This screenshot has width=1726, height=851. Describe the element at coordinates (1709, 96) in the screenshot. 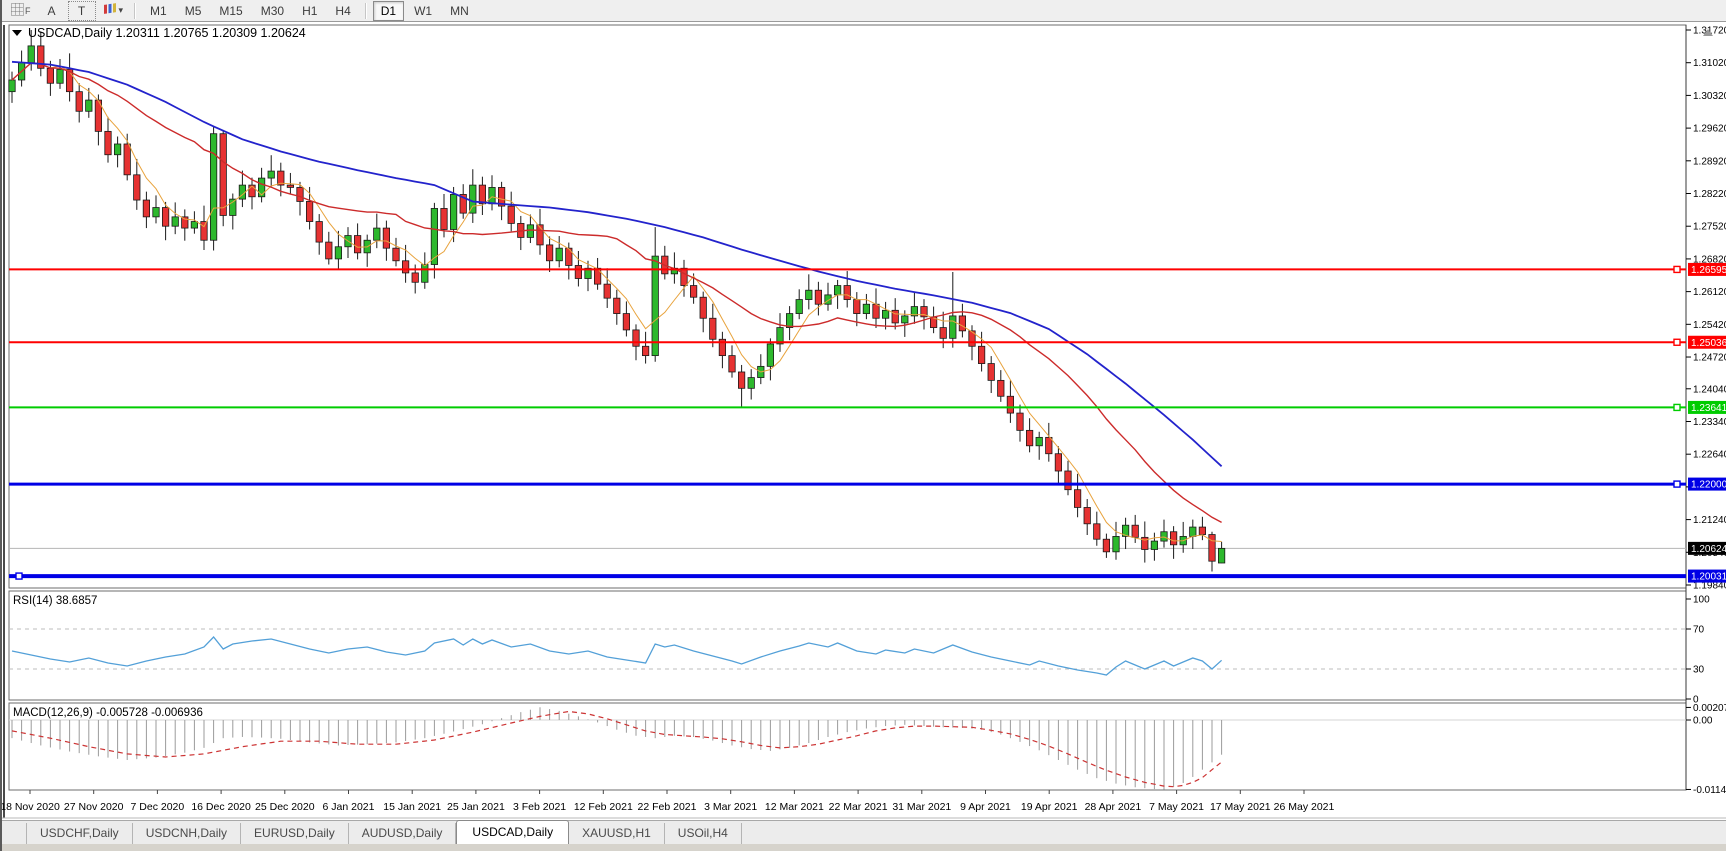

I see `svg-text: 1.30320` at that location.